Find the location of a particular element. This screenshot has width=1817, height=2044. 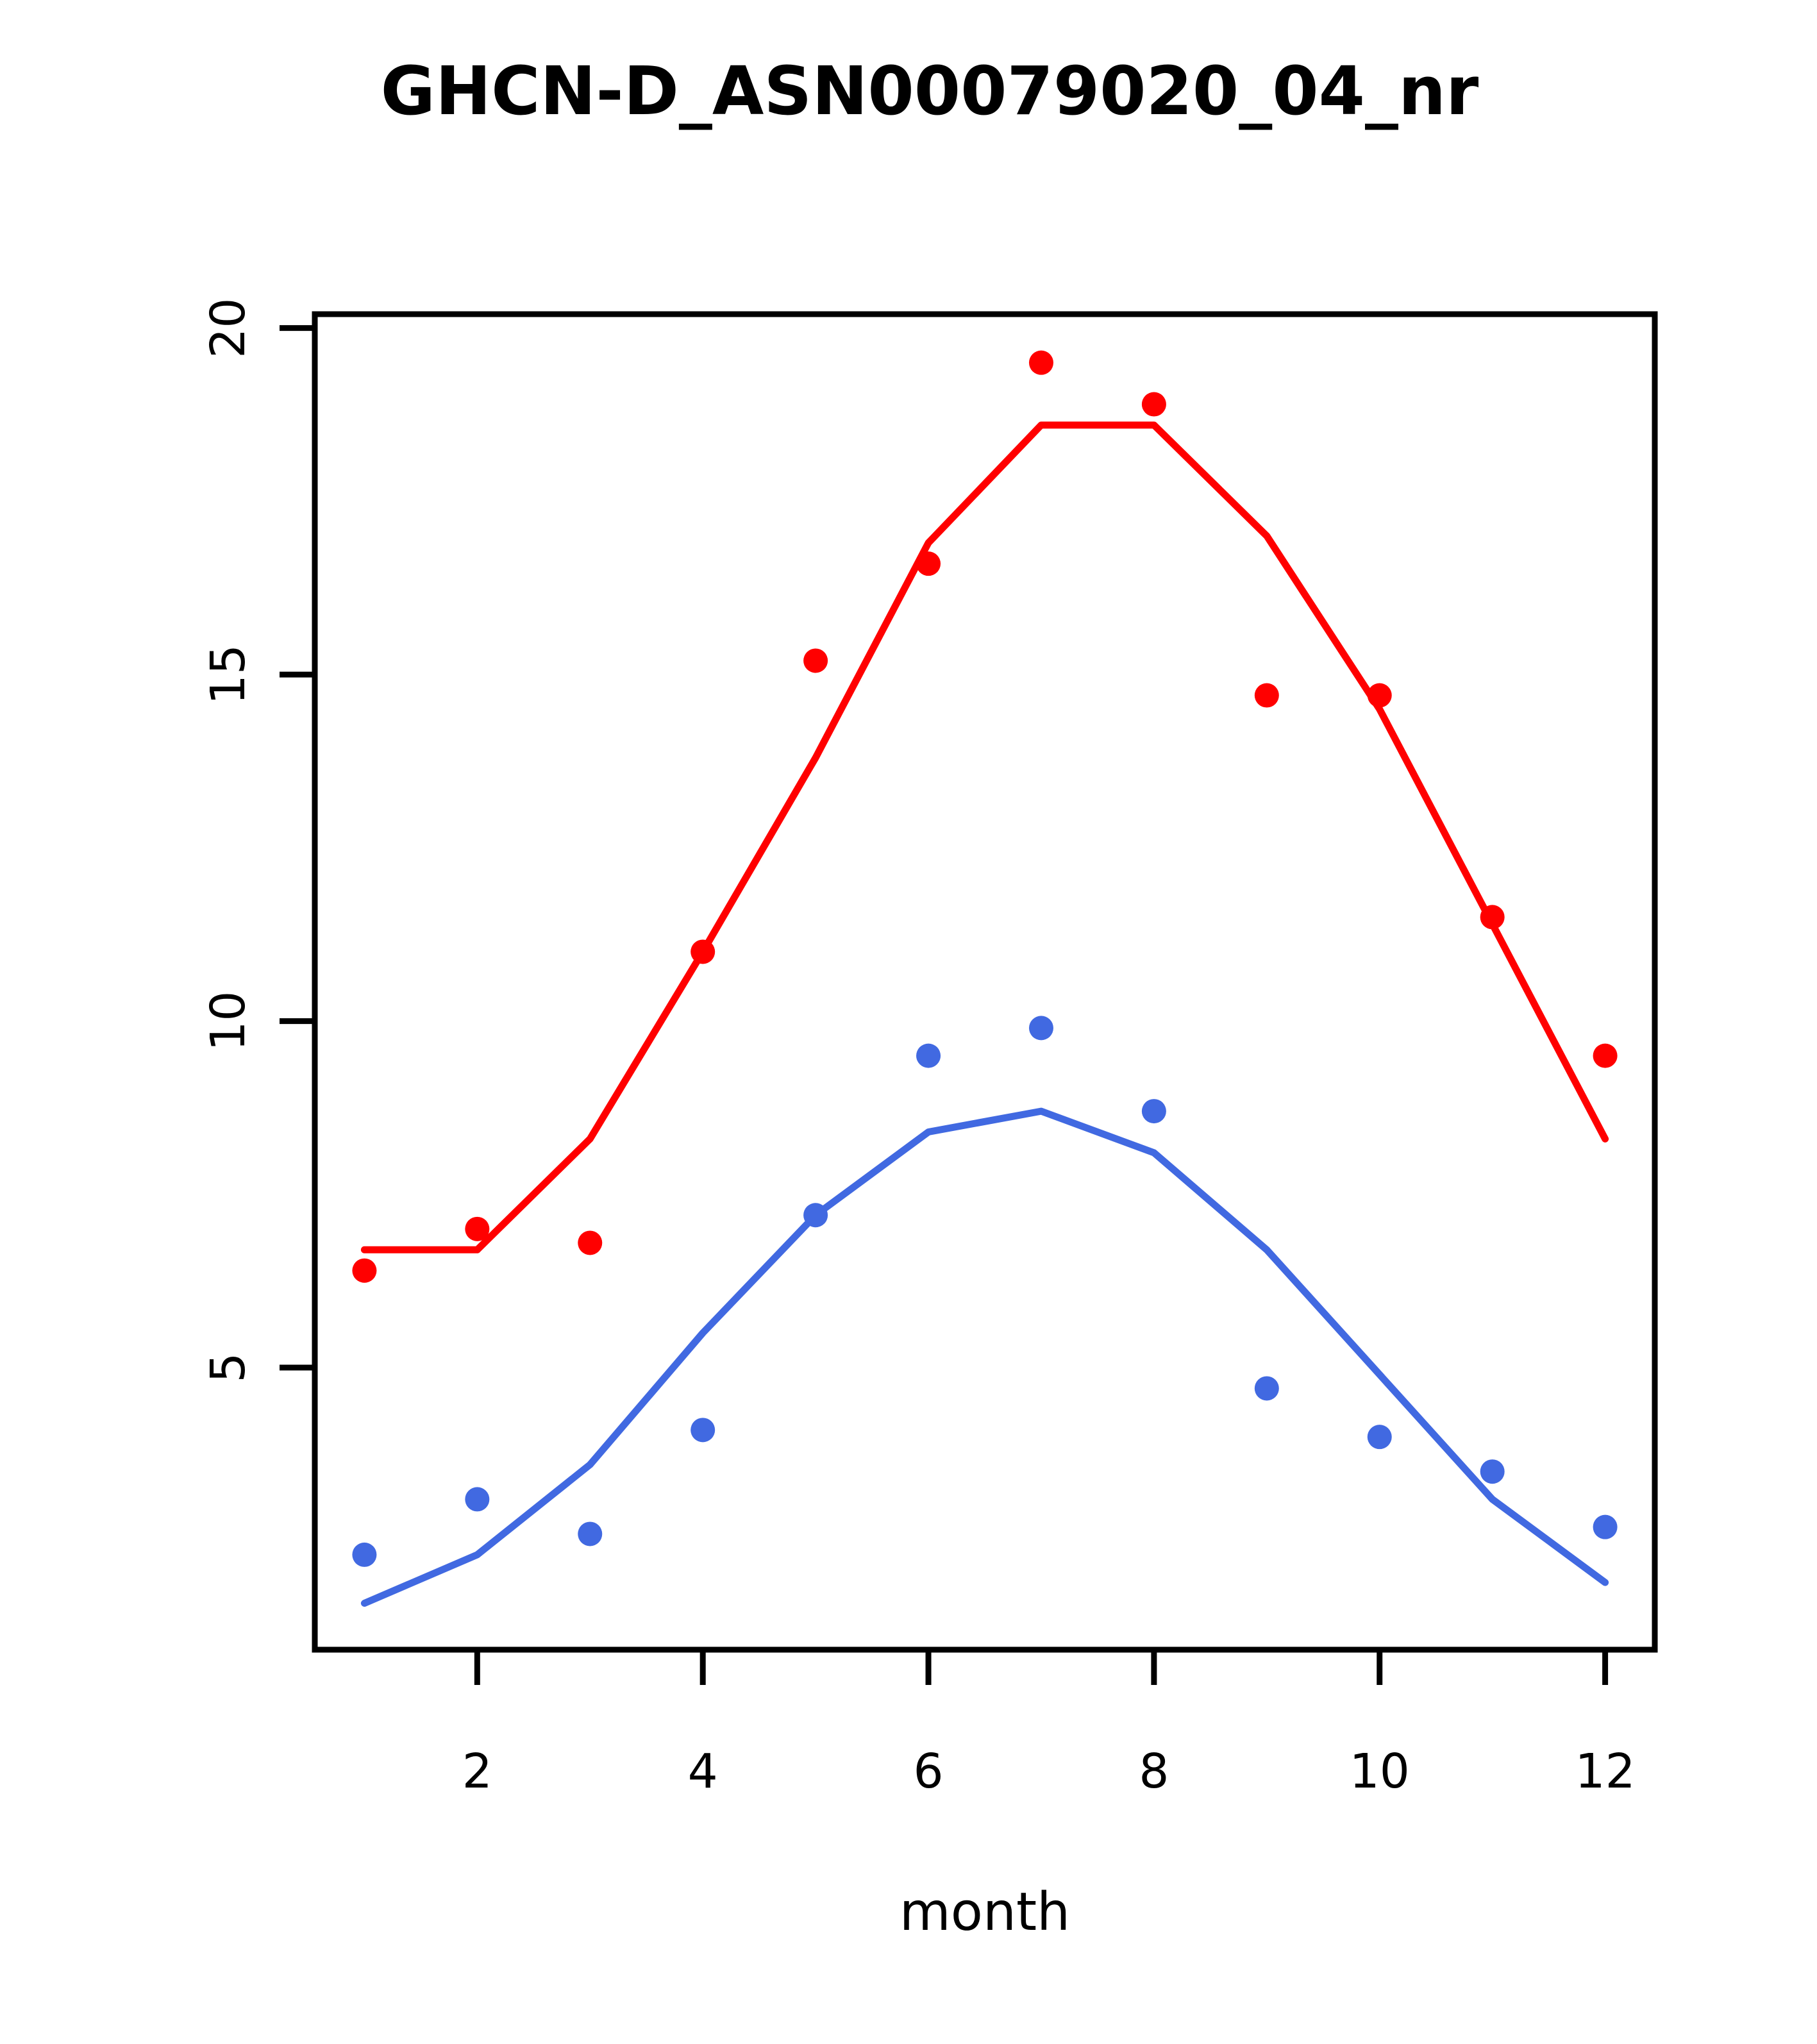

chart-title: GHCN-D_ASN00079020_04_nr is located at coordinates (930, 91).